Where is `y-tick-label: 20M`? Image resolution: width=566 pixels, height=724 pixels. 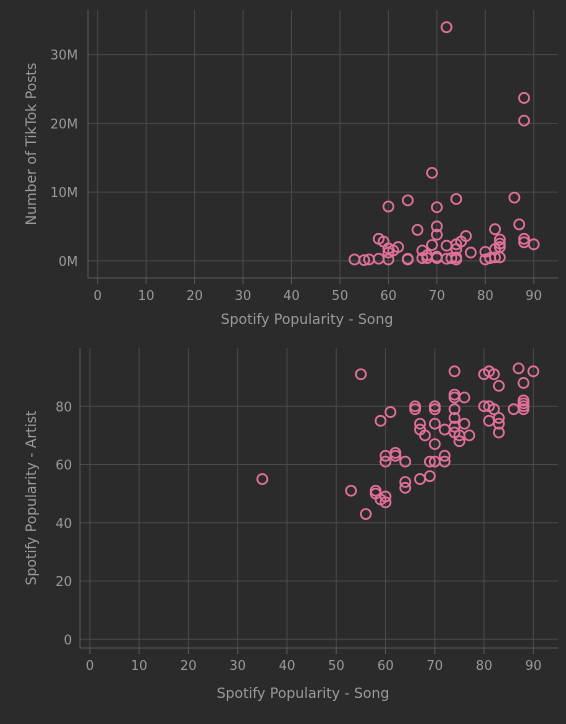
y-tick-label: 20M is located at coordinates (64, 124).